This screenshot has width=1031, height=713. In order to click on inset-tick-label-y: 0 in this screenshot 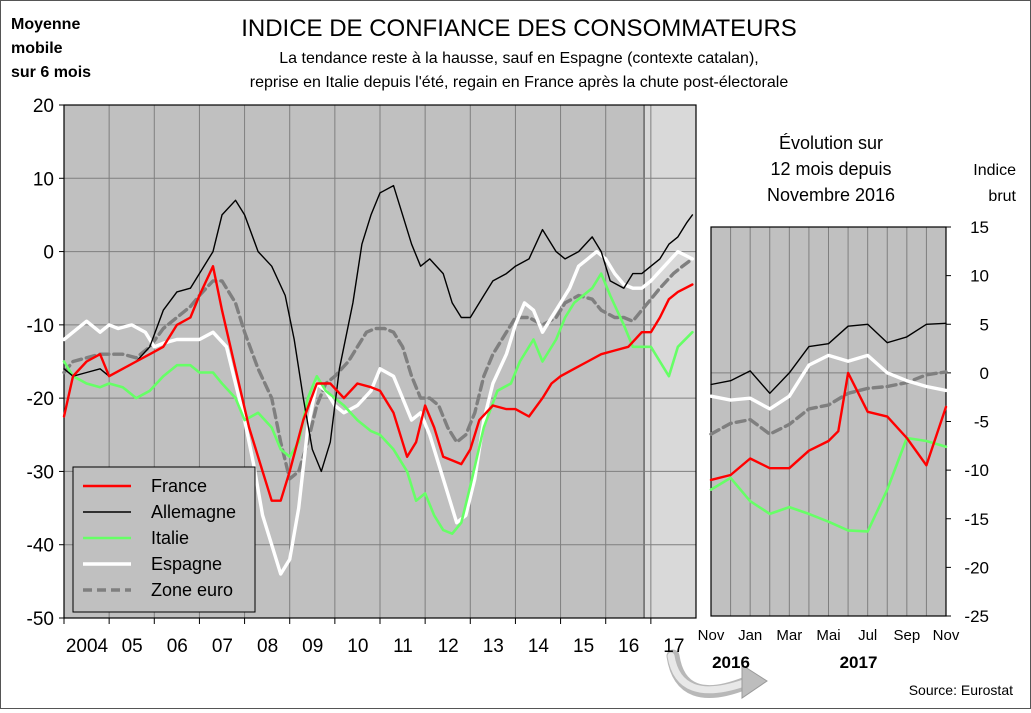, I will do `click(984, 373)`.